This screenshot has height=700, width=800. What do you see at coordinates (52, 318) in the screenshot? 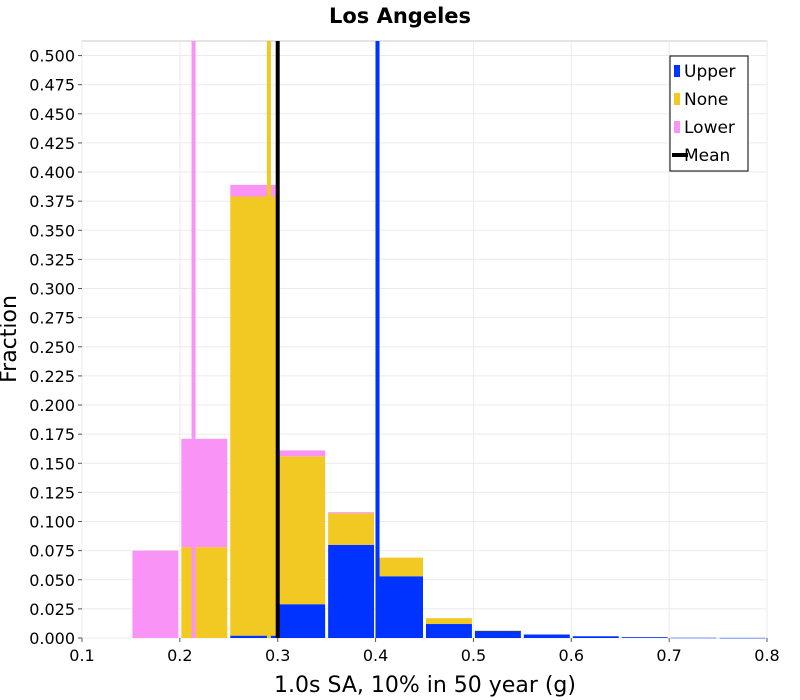
I see `y-tick-label: 0.275` at bounding box center [52, 318].